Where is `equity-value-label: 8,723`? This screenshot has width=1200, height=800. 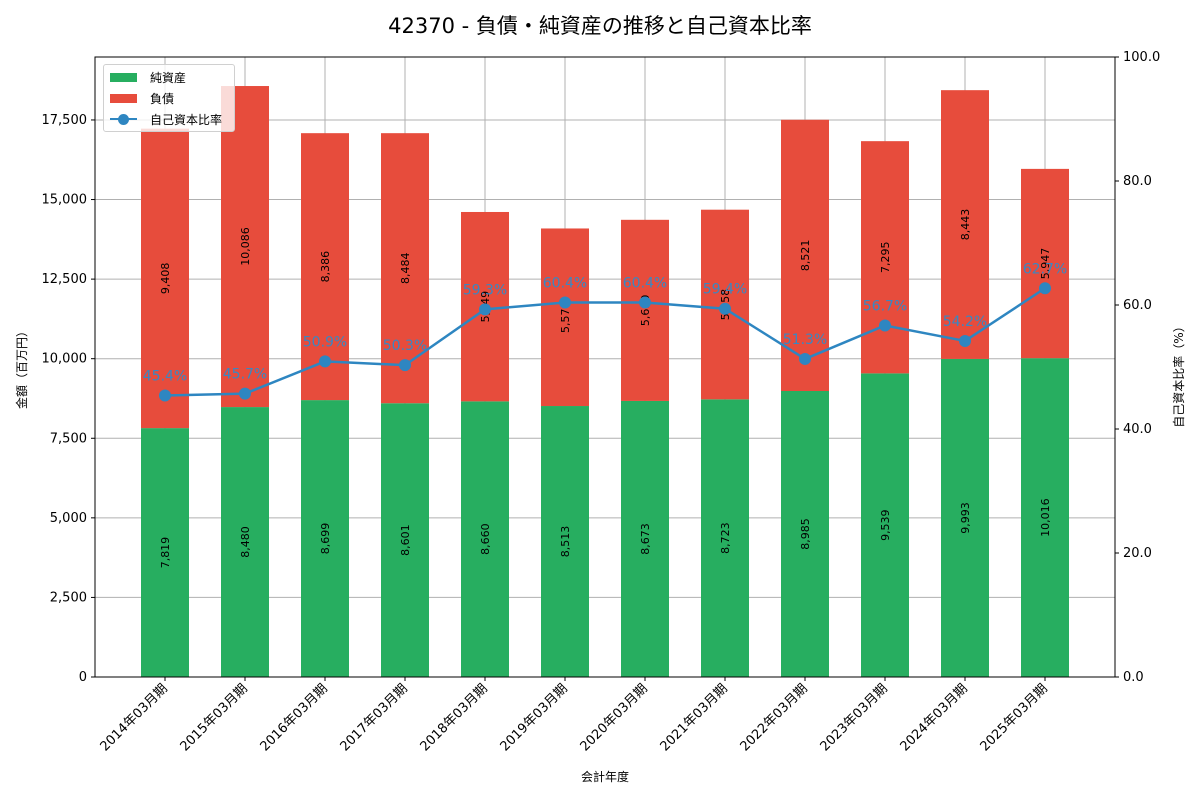 equity-value-label: 8,723 is located at coordinates (725, 538).